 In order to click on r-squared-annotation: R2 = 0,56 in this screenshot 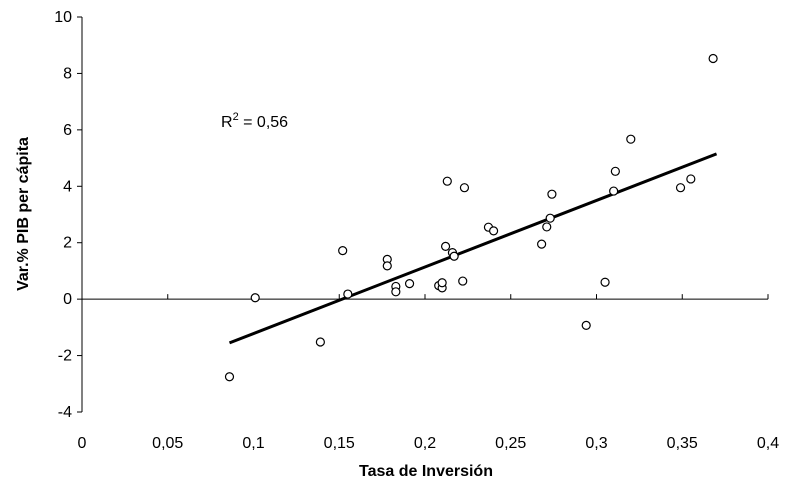, I will do `click(254, 121)`.